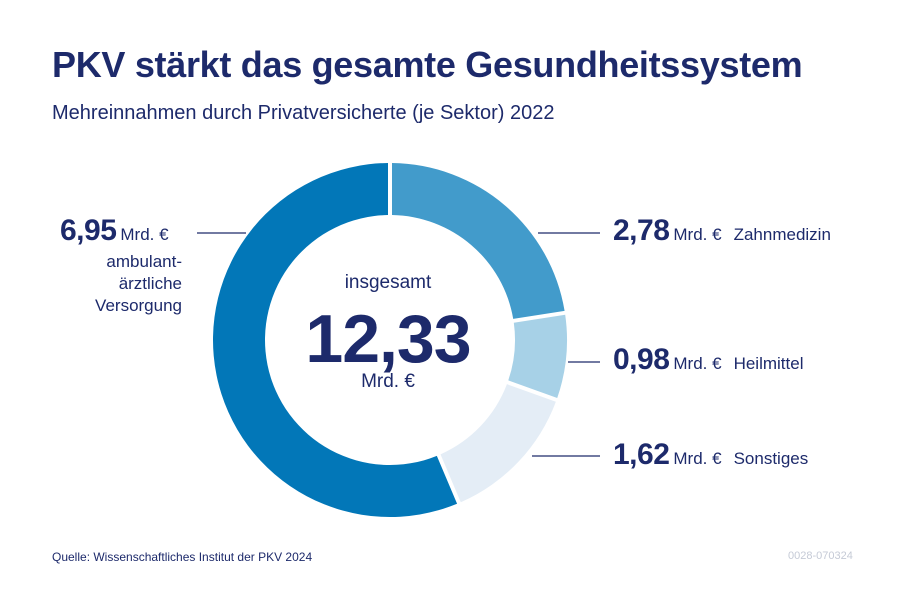 Image resolution: width=900 pixels, height=600 pixels. I want to click on value-label-sonstiges: 1,62, so click(641, 454).